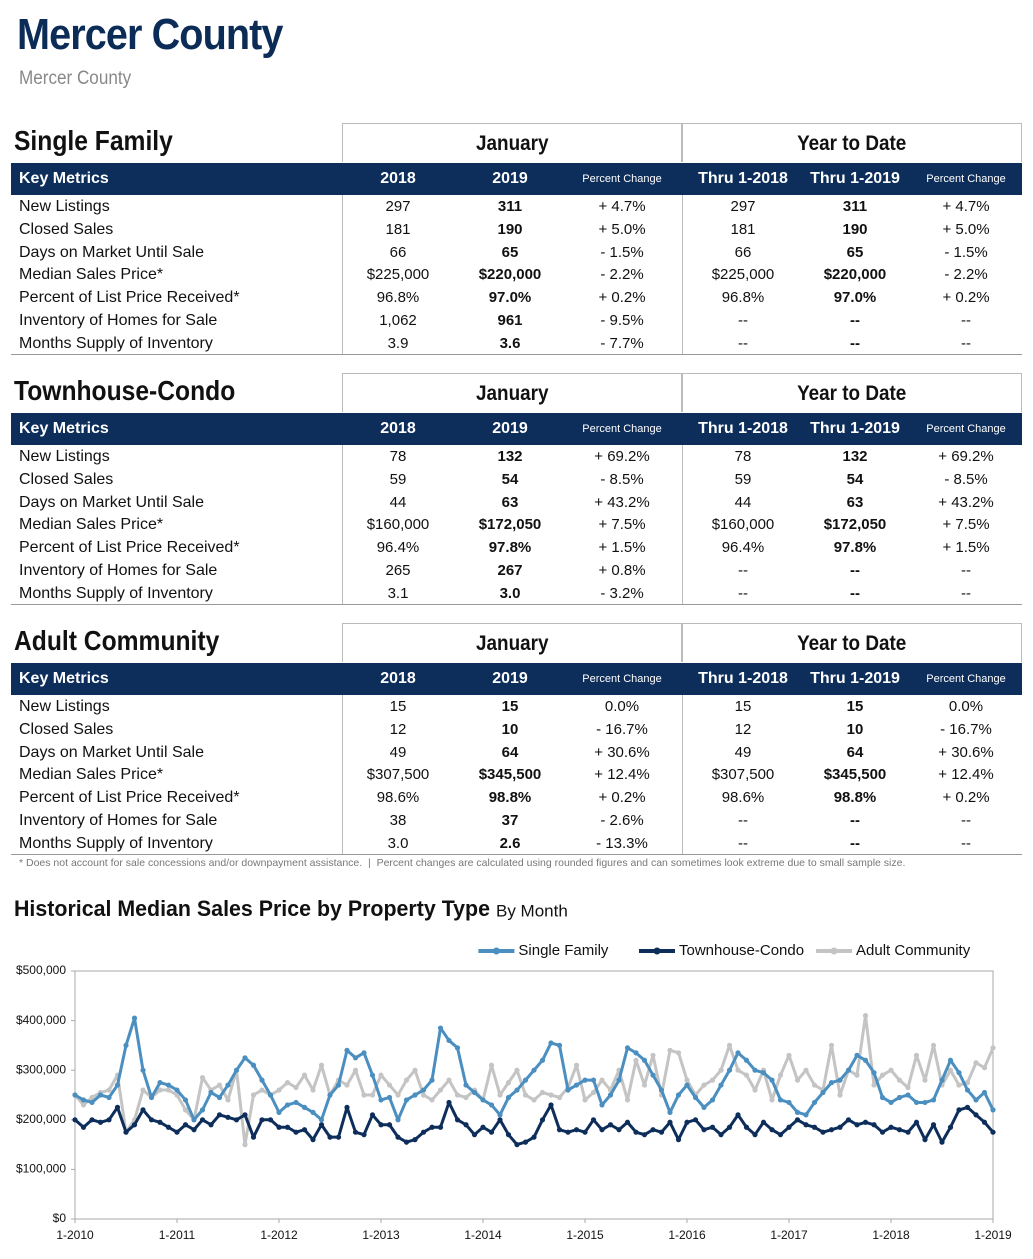  What do you see at coordinates (75, 78) in the screenshot?
I see `page-subtitle: Mercer County` at bounding box center [75, 78].